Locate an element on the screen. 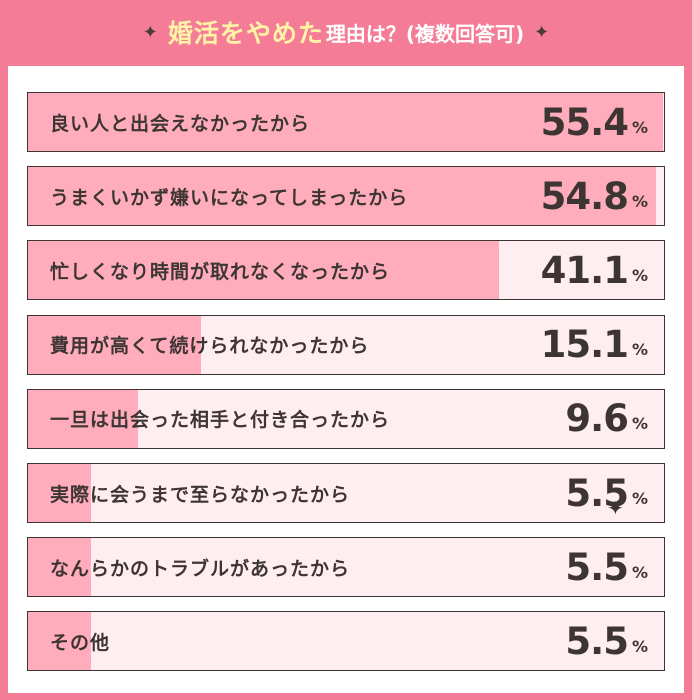 This screenshot has width=692, height=700. bar-row: 一旦は出会った相手と付き合ったから 9.6% is located at coordinates (346, 418).